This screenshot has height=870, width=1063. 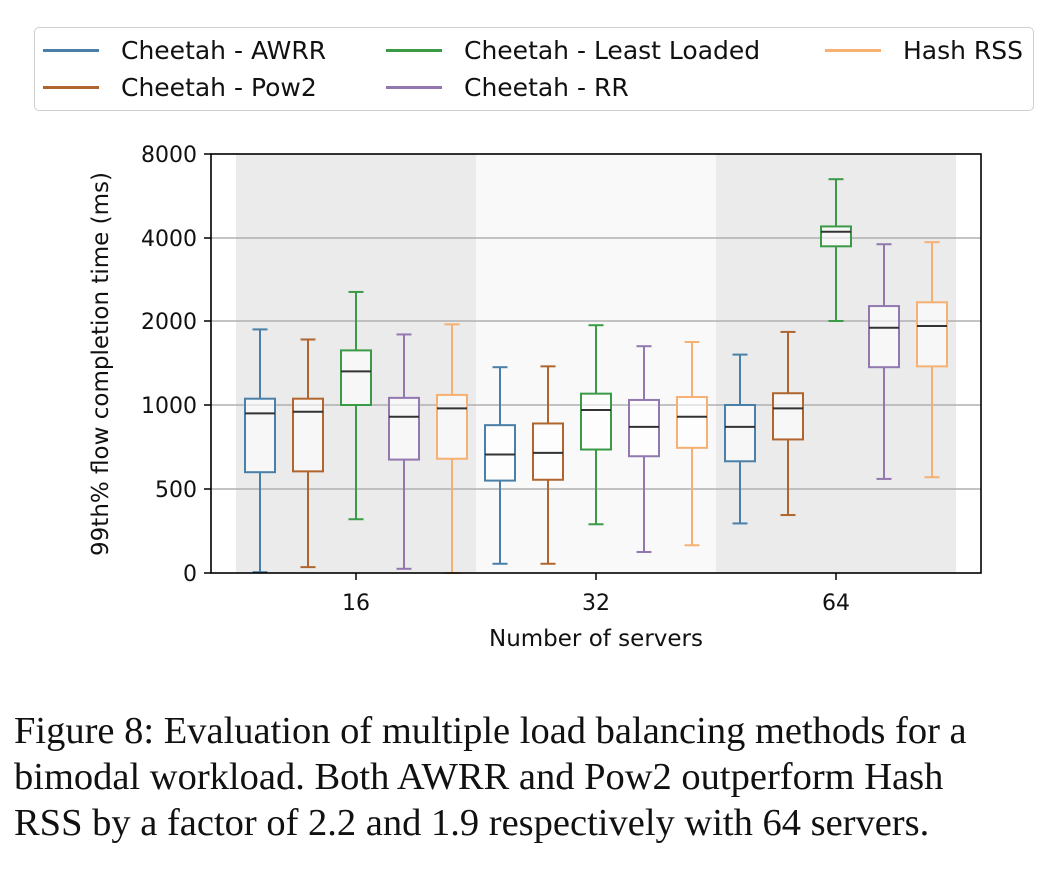 I want to click on legend-label-rr: Cheetah - RR, so click(x=546, y=87).